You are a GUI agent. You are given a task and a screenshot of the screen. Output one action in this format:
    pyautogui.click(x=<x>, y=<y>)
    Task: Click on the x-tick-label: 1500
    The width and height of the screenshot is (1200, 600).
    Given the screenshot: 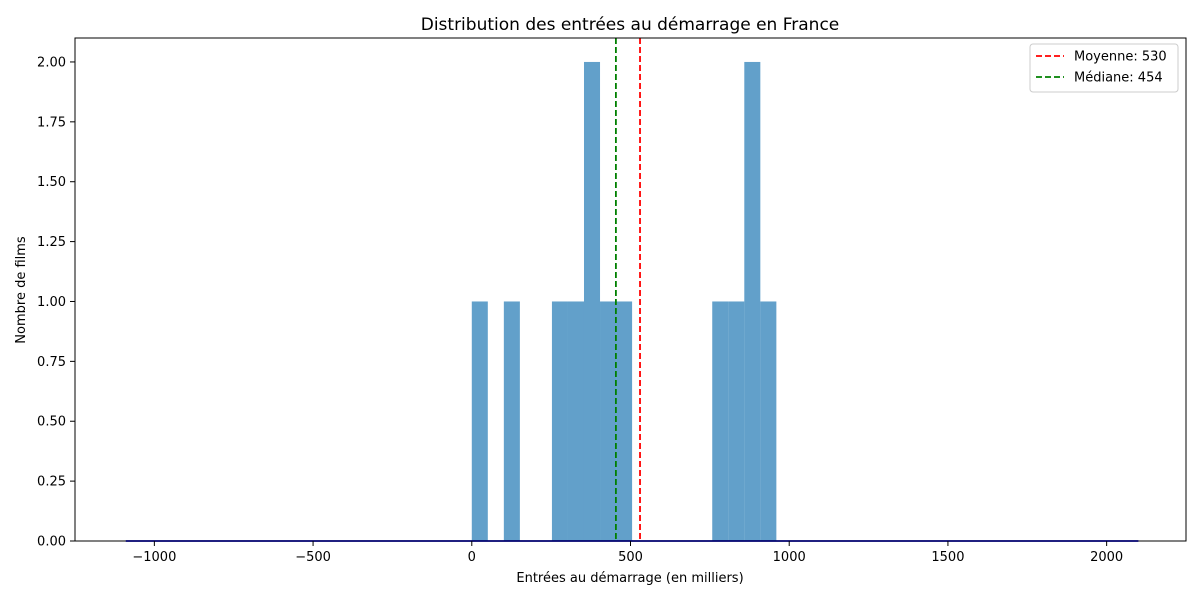 What is the action you would take?
    pyautogui.click(x=947, y=557)
    